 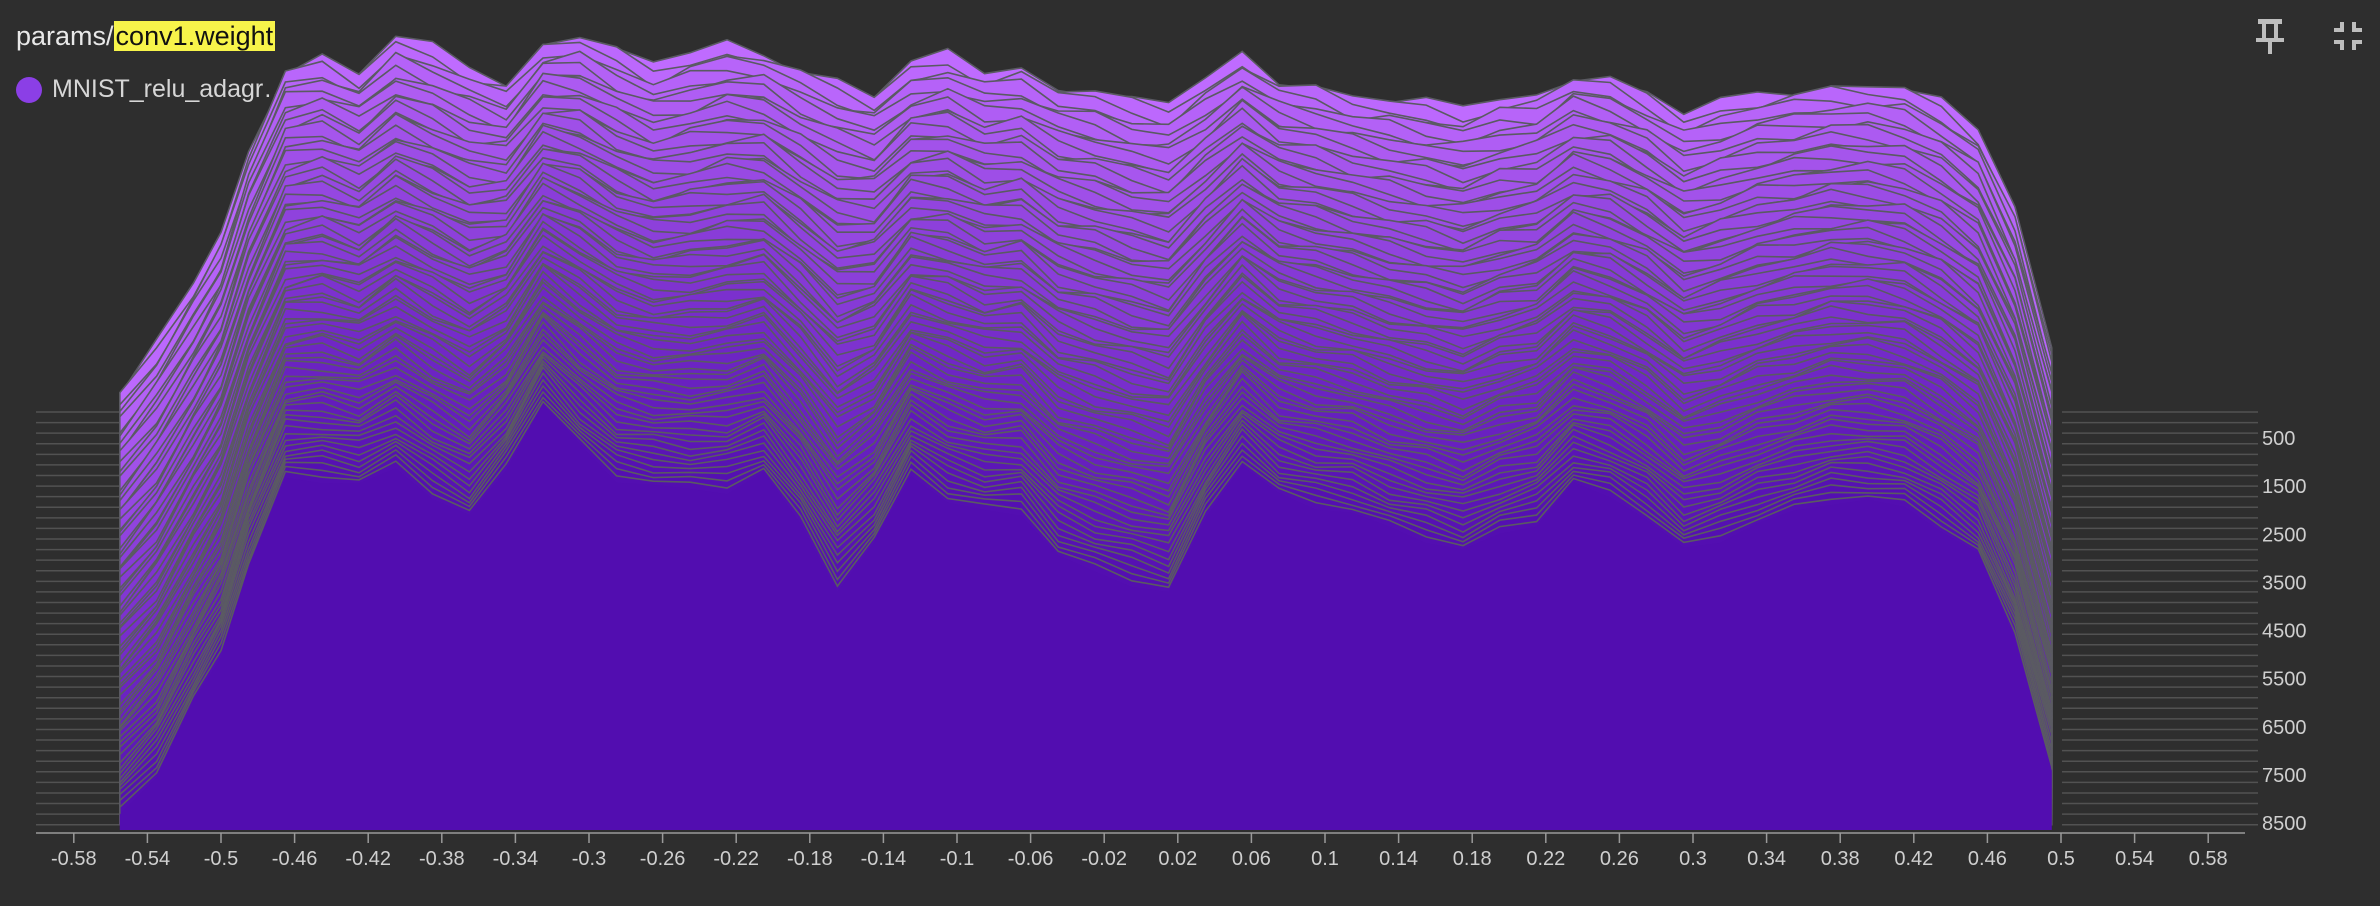 I want to click on x-tick-label: 0.34, so click(x=1766, y=859).